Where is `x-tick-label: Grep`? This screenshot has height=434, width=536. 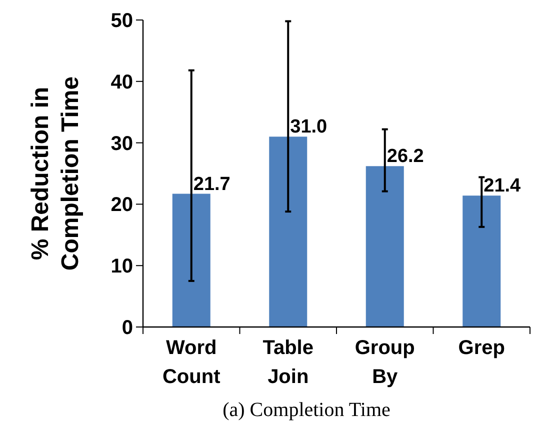
x-tick-label: Grep is located at coordinates (481, 348).